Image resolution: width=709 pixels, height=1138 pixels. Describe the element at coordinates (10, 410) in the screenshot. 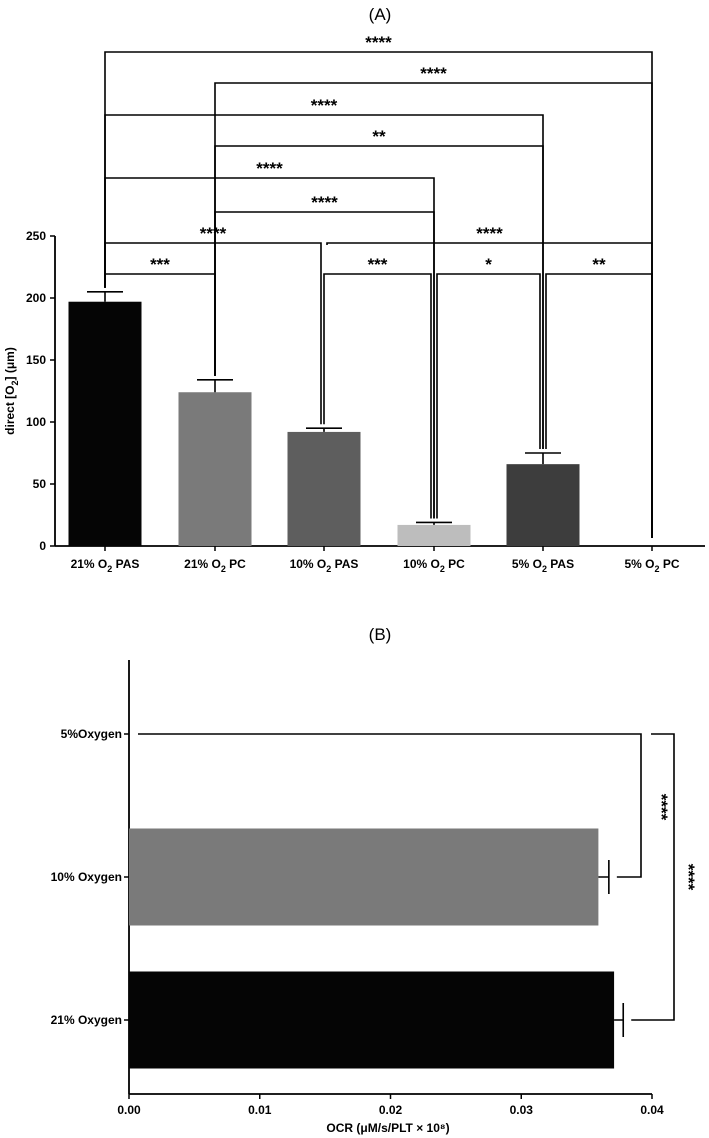

I see `panel-a-ylabel-part-1: direct [O` at that location.